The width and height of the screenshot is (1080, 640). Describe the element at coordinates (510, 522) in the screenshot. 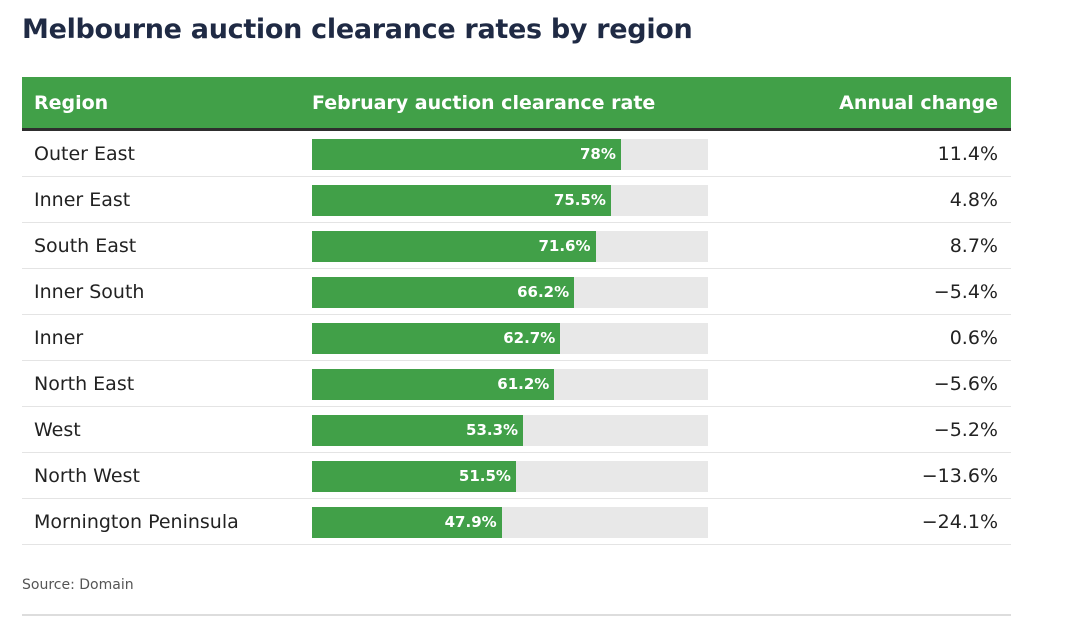

I see `bar-track: 47.9%` at that location.